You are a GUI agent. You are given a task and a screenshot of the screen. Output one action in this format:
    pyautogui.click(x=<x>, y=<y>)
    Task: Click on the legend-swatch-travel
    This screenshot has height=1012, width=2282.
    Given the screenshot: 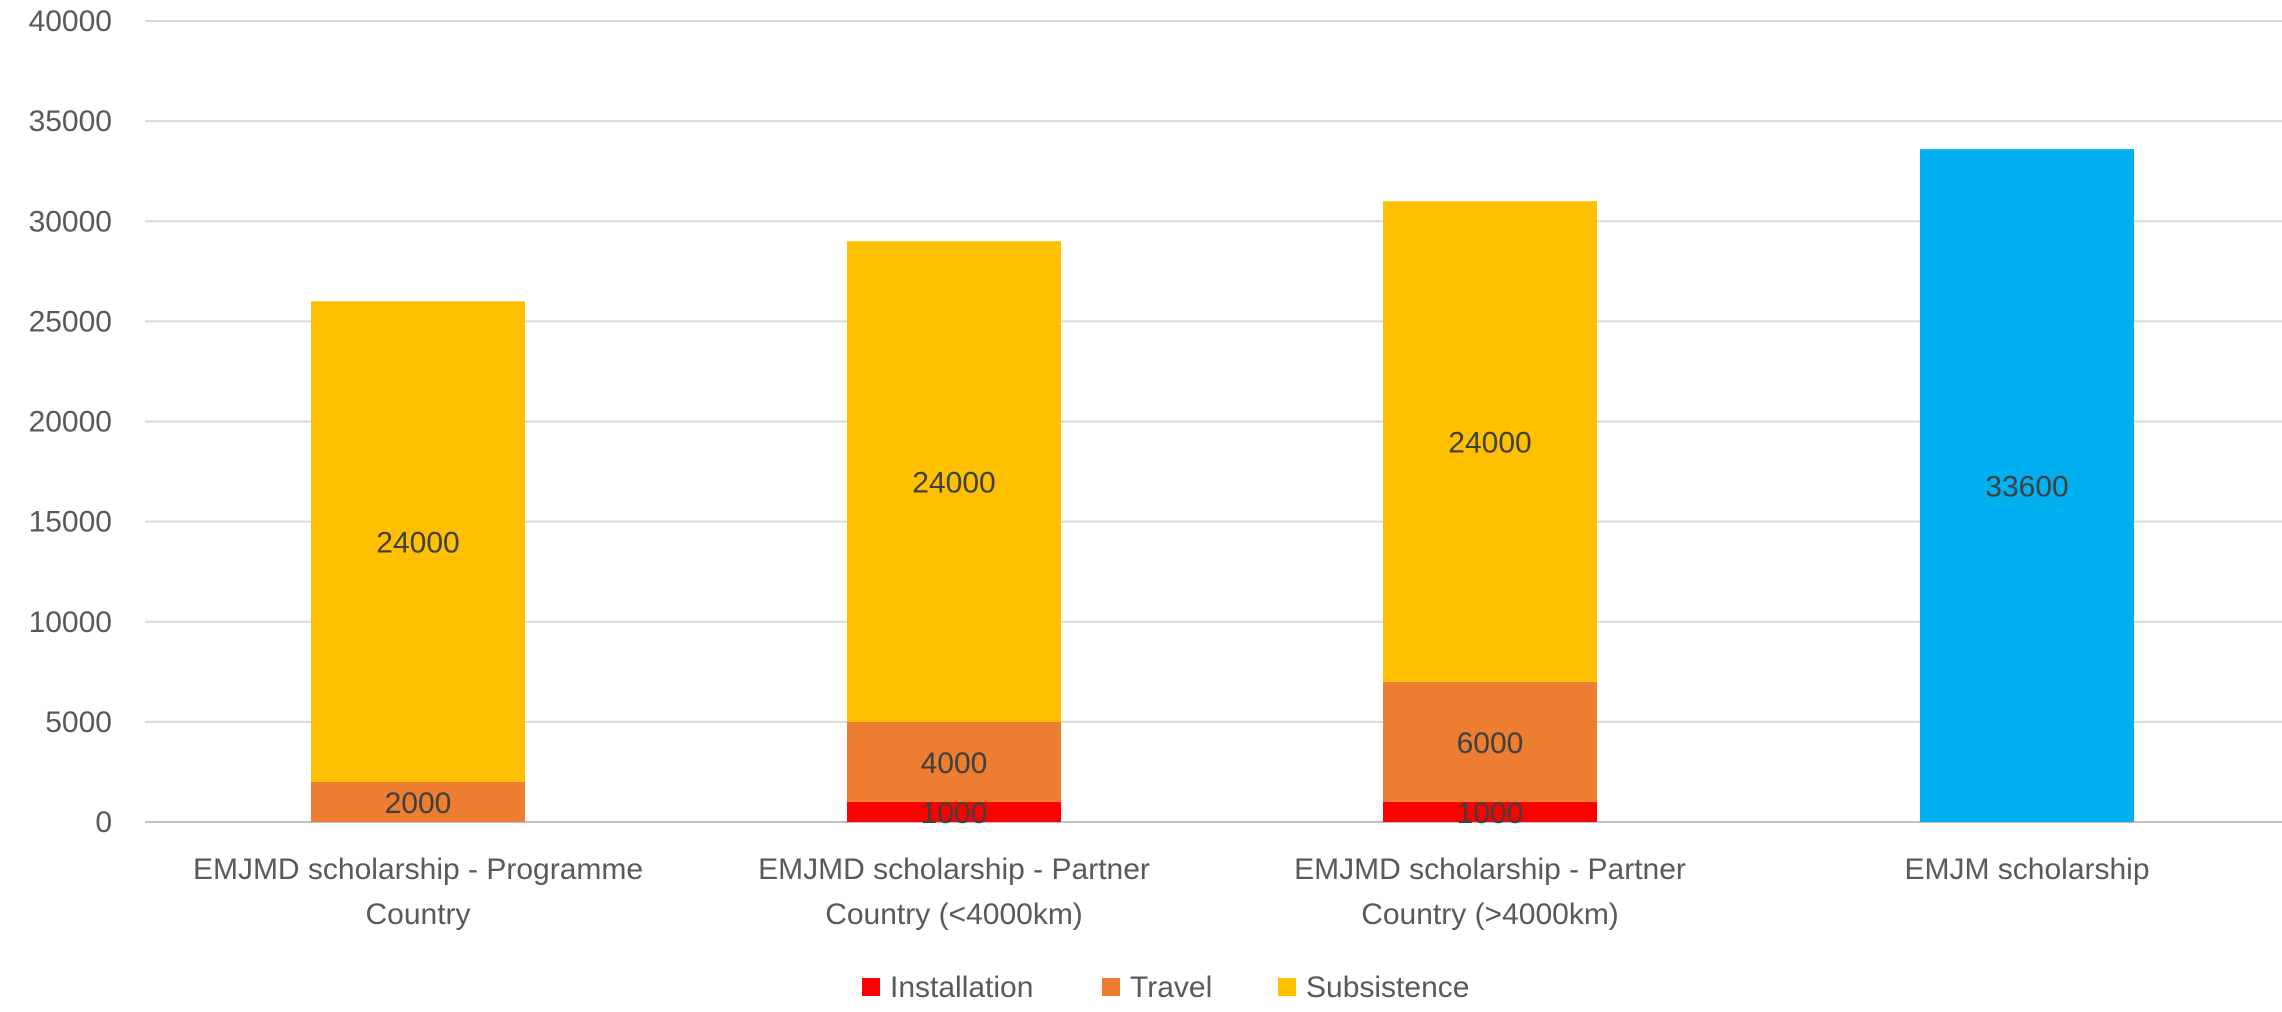 What is the action you would take?
    pyautogui.click(x=1111, y=987)
    